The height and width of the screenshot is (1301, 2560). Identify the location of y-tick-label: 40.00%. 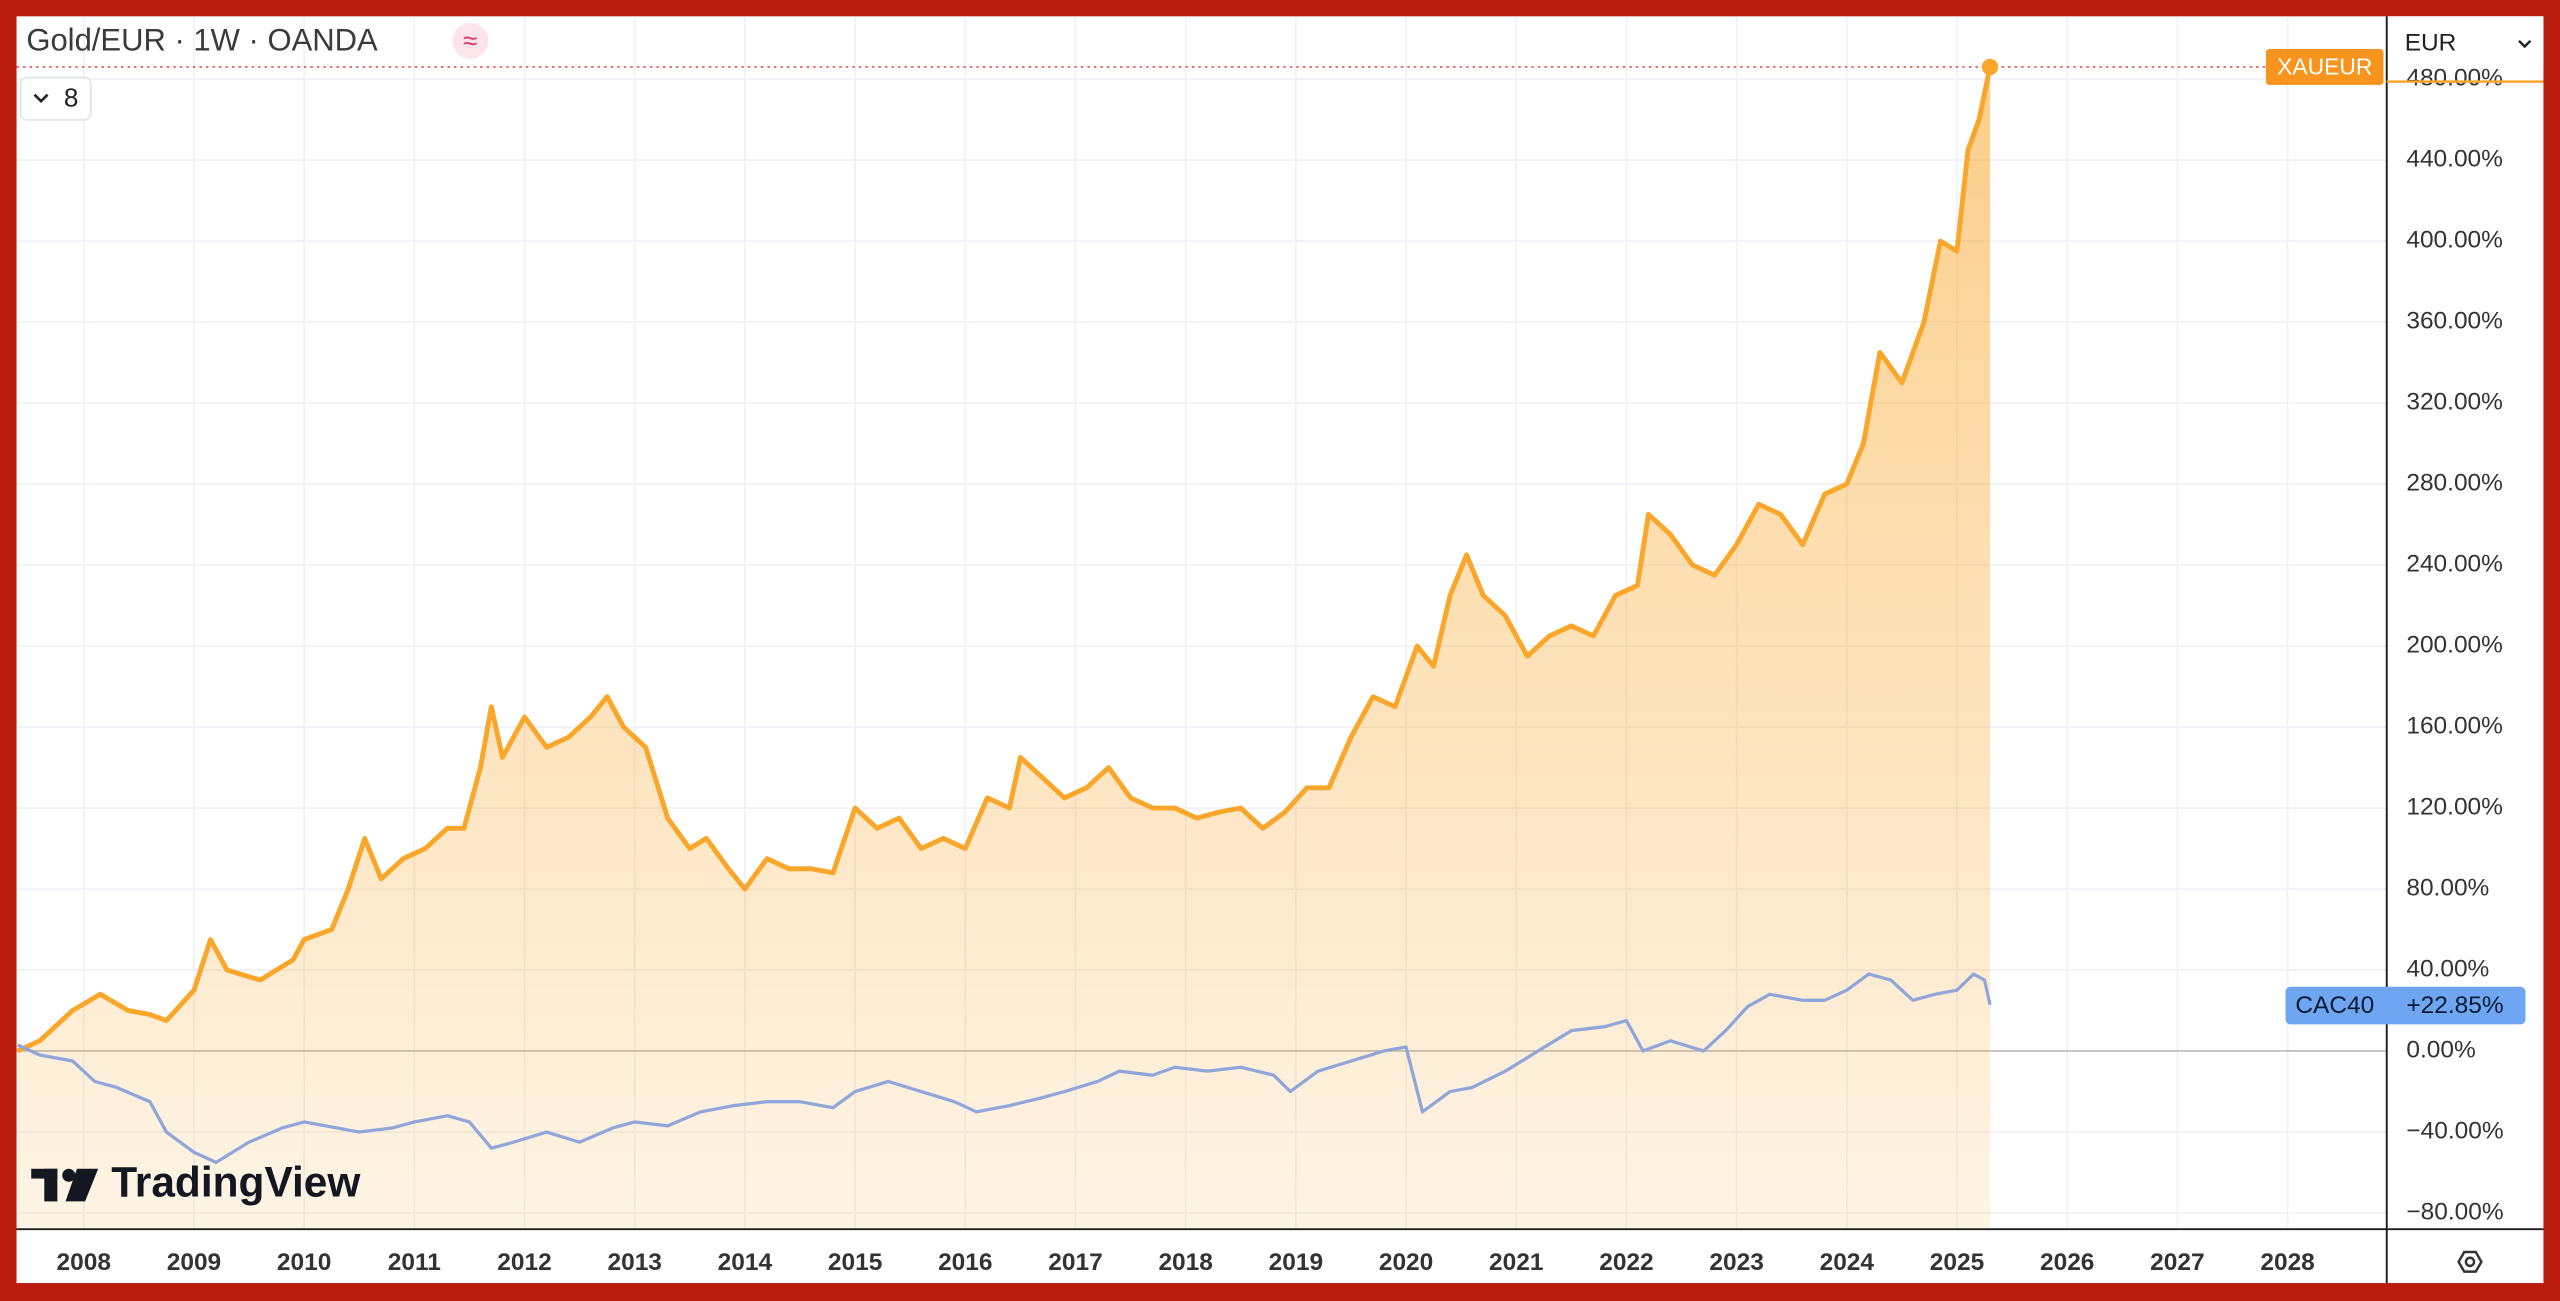
(2447, 968).